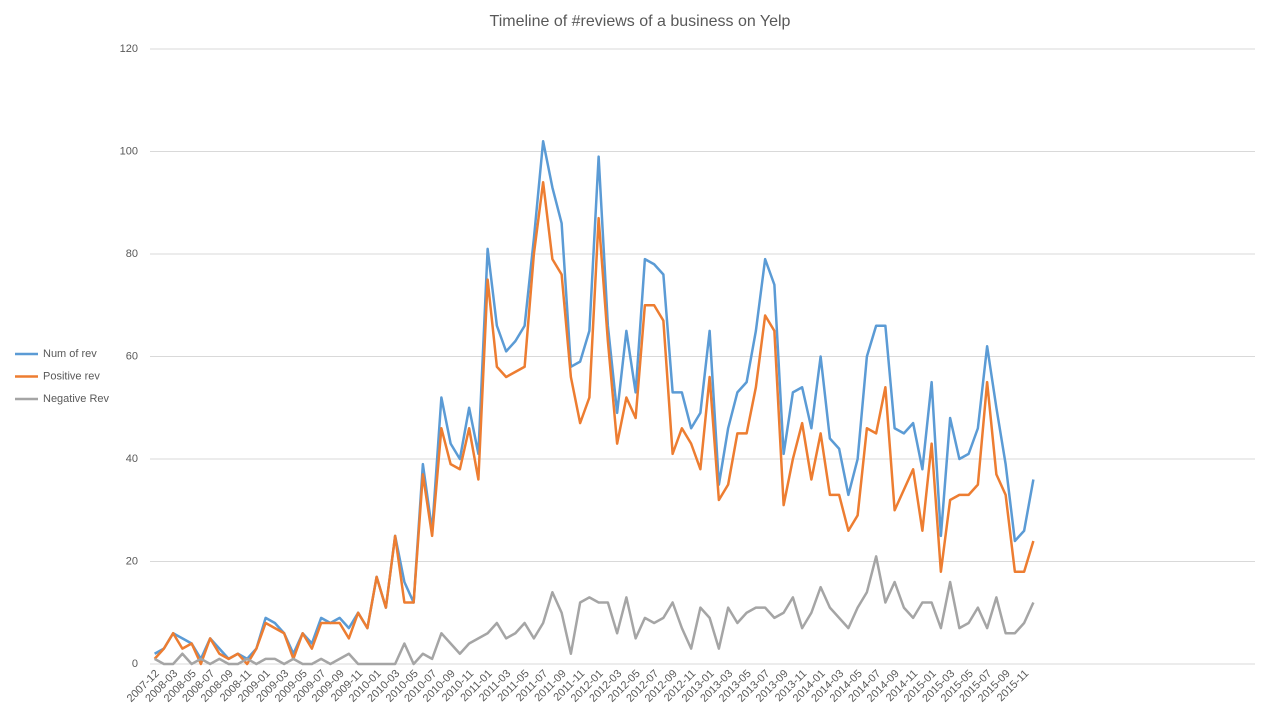 The height and width of the screenshot is (725, 1280). Describe the element at coordinates (76, 399) in the screenshot. I see `legend-label: Negative Rev` at that location.